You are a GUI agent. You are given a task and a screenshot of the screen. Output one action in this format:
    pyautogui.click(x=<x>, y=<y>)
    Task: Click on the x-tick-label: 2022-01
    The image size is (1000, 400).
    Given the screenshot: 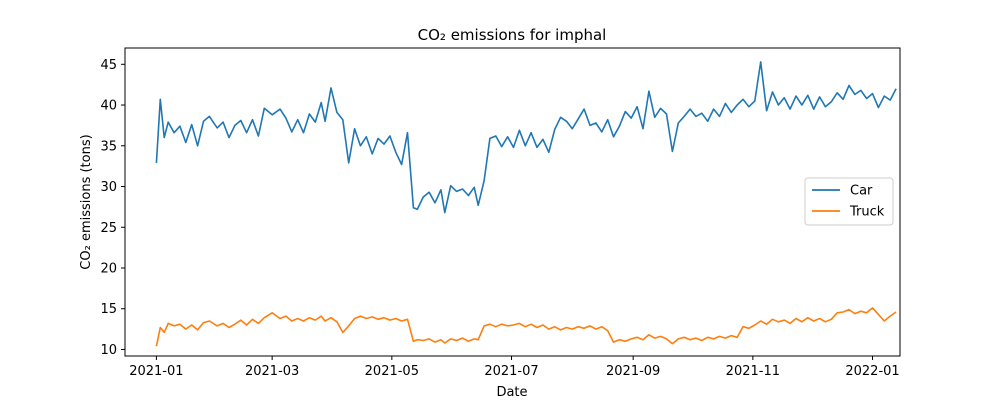 What is the action you would take?
    pyautogui.click(x=872, y=371)
    